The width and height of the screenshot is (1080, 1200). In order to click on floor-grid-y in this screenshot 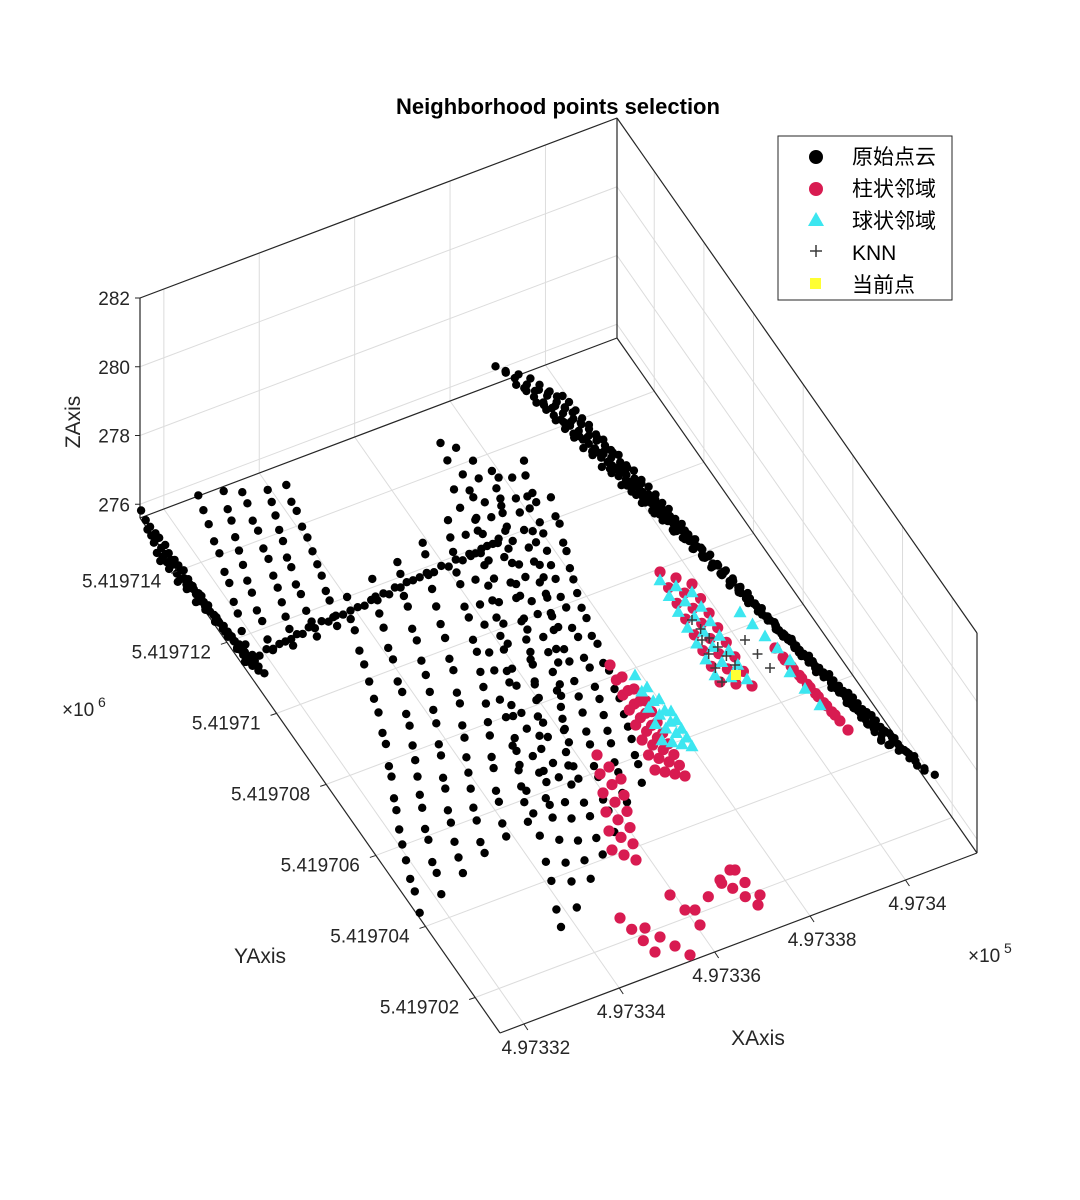, I will do `click(713, 907)`.